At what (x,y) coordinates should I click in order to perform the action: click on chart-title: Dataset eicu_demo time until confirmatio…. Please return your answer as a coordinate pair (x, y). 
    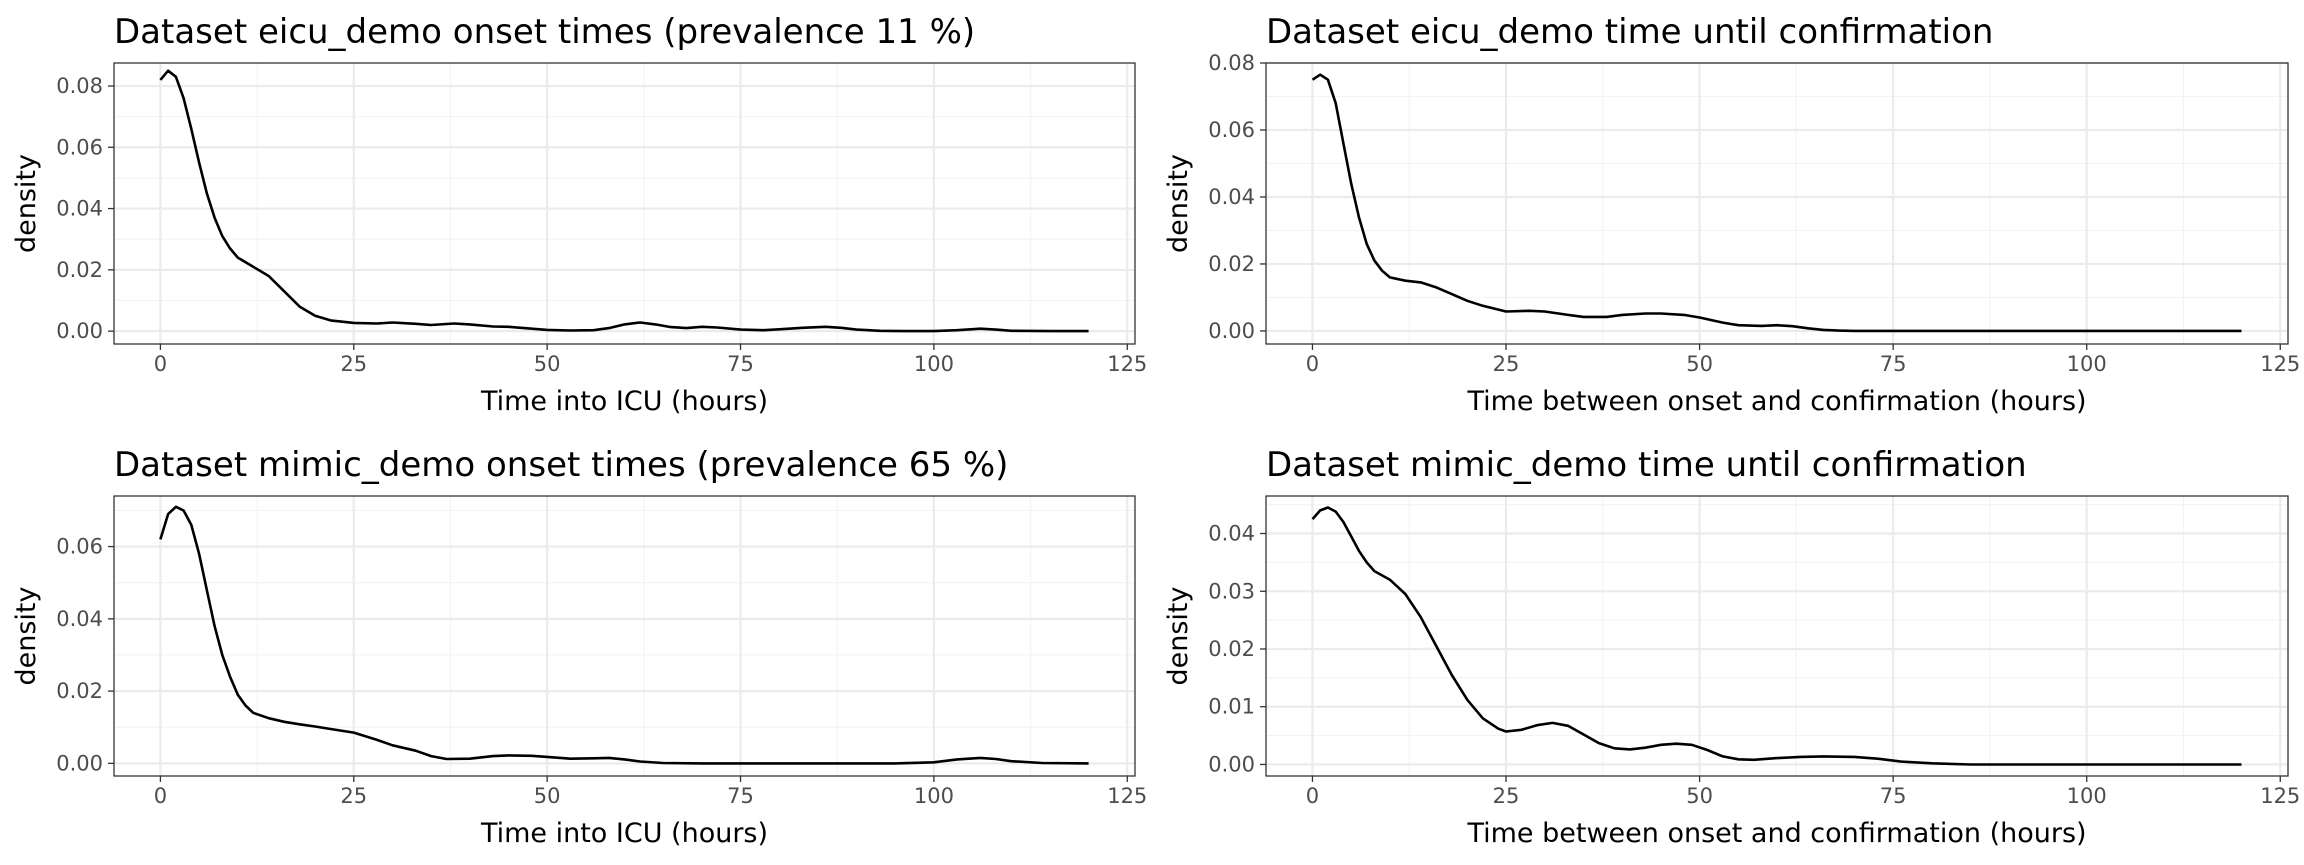
    Looking at the image, I should click on (1629, 32).